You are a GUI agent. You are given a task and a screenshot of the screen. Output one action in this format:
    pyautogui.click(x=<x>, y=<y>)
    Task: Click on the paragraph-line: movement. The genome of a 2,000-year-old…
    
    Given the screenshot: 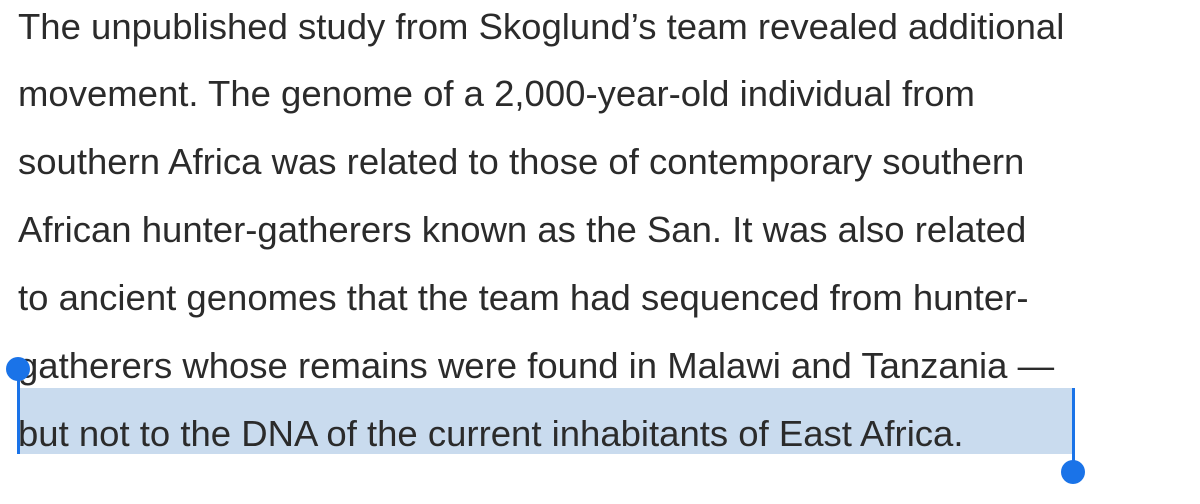 What is the action you would take?
    pyautogui.click(x=496, y=93)
    